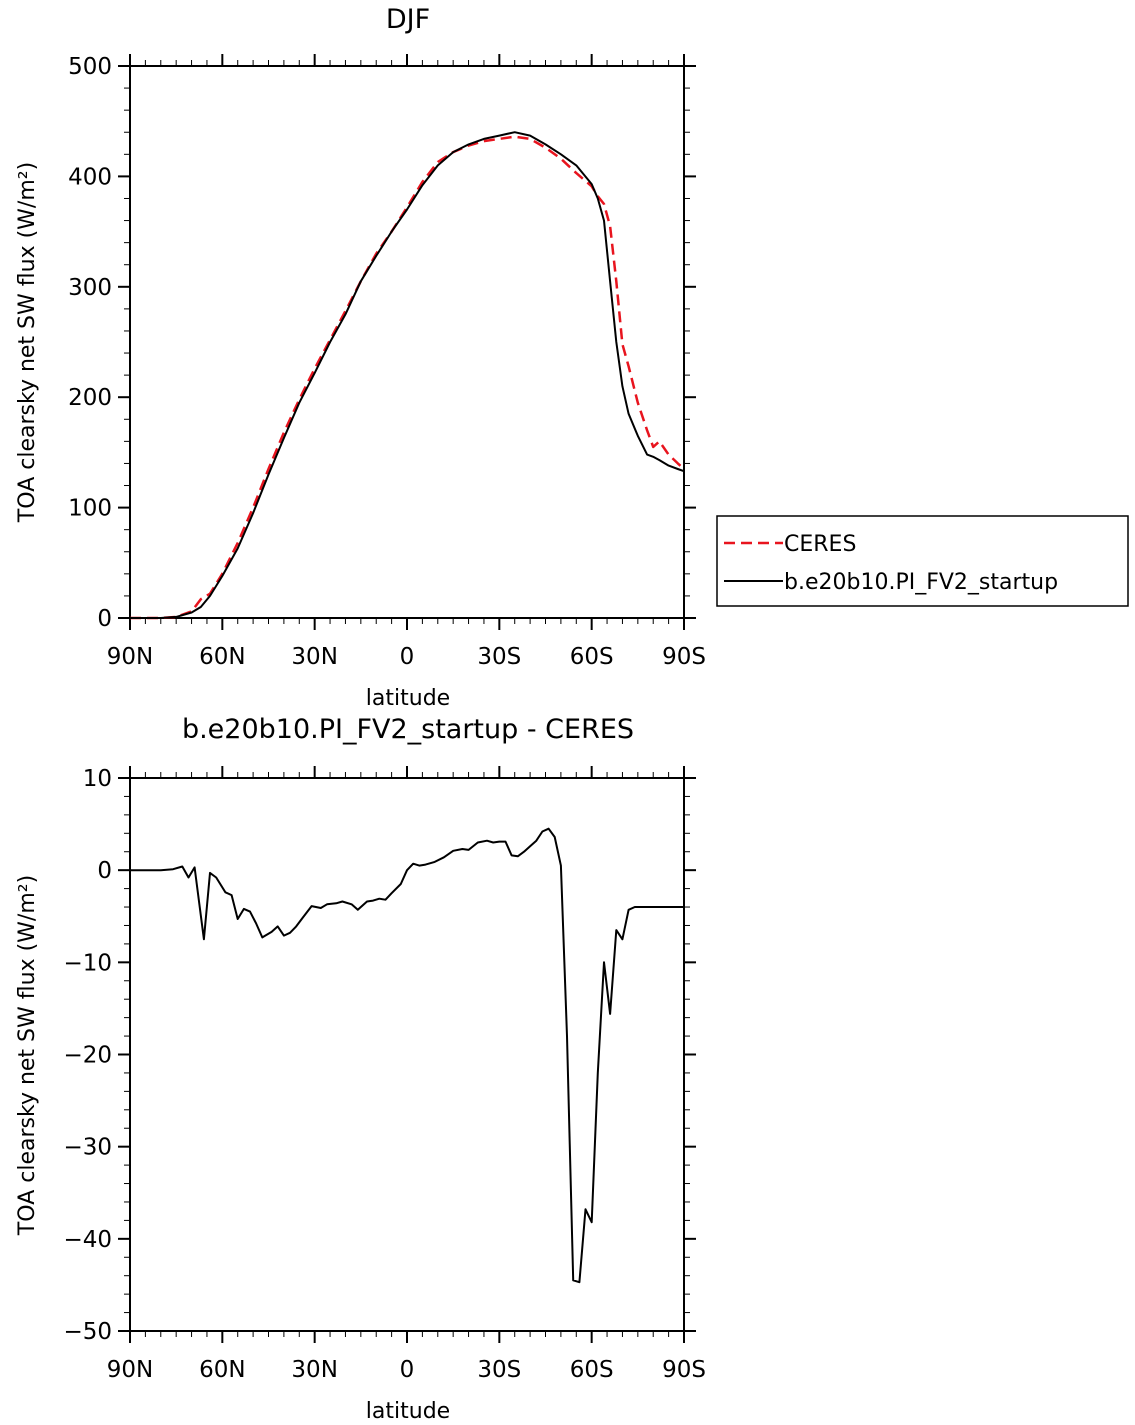  I want to click on legend: CERES b.e20b10.PI_FV2_startup, so click(922, 561).